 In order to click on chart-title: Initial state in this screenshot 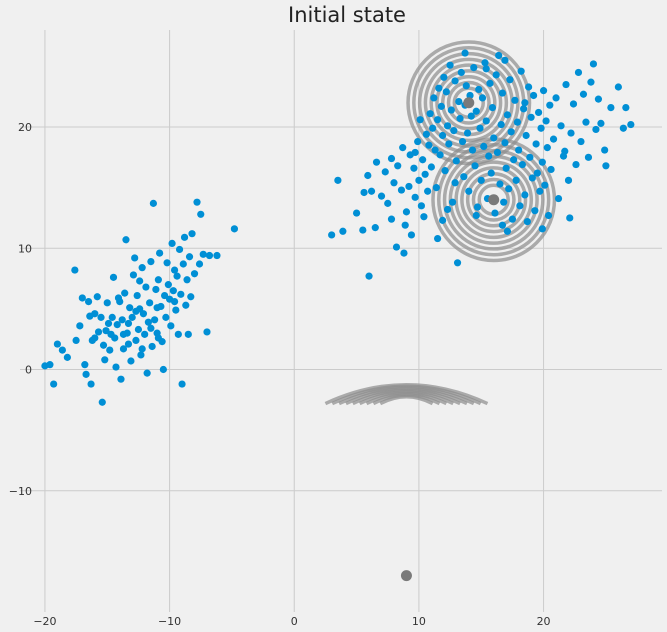, I will do `click(347, 15)`.